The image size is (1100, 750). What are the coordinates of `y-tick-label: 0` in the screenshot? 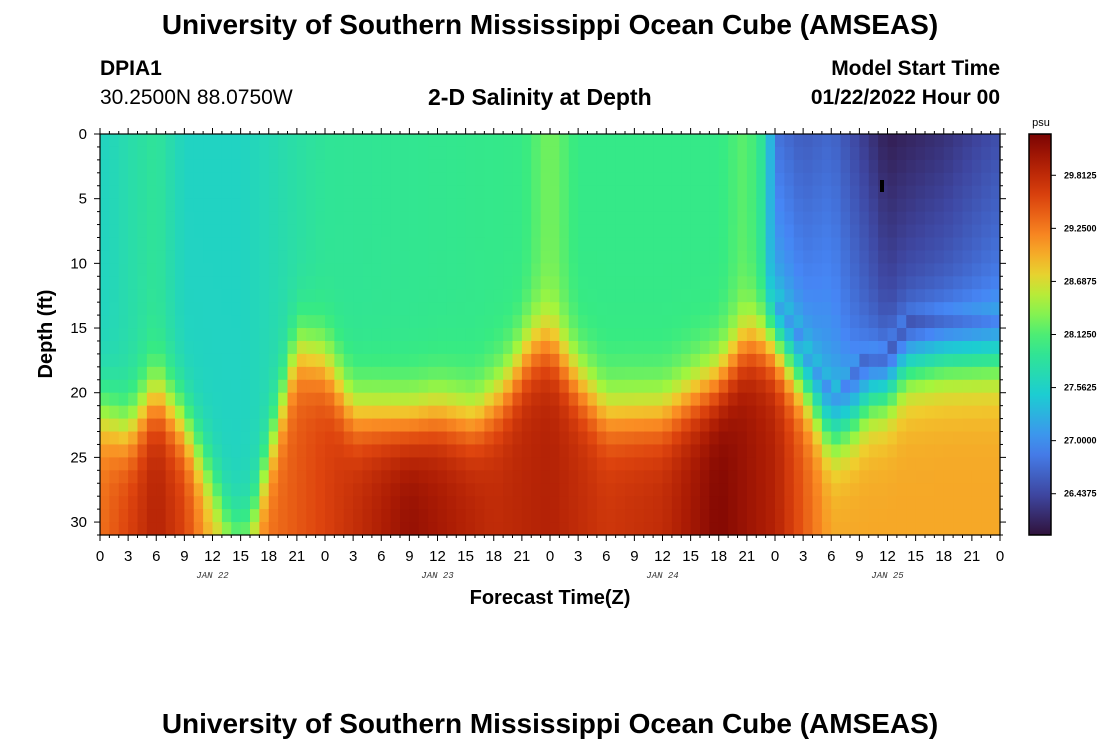 It's located at (83, 134).